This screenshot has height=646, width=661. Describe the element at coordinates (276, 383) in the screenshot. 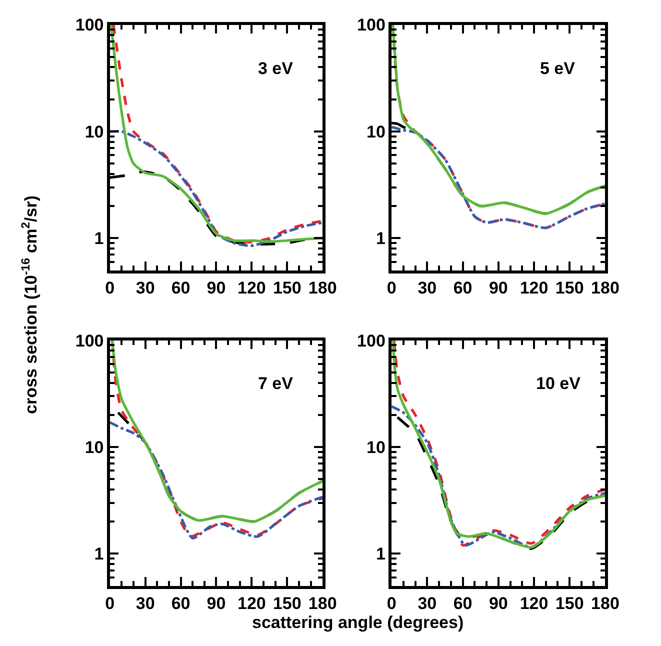

I see `annotation: 7 eV` at that location.